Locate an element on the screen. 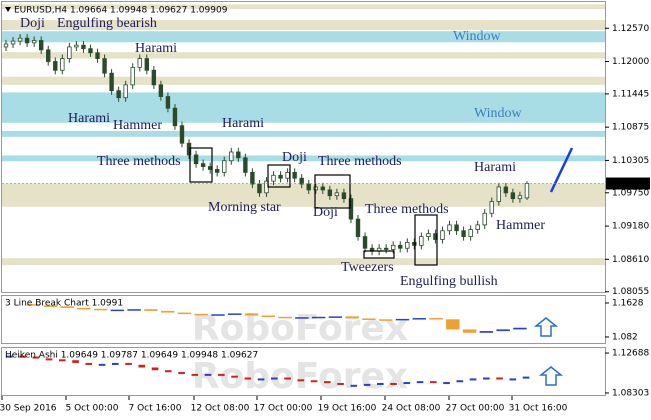 The height and width of the screenshot is (420, 651). y-tick-label: 1.10875 is located at coordinates (630, 128).